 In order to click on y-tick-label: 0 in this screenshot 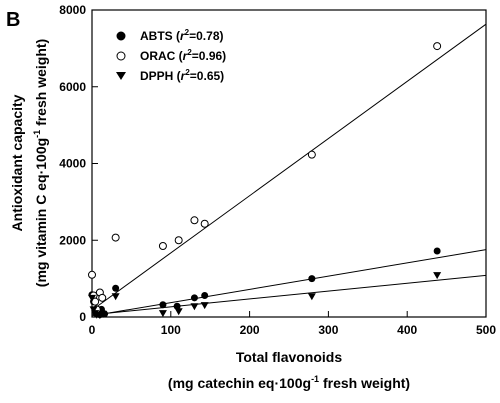, I will do `click(82, 317)`.